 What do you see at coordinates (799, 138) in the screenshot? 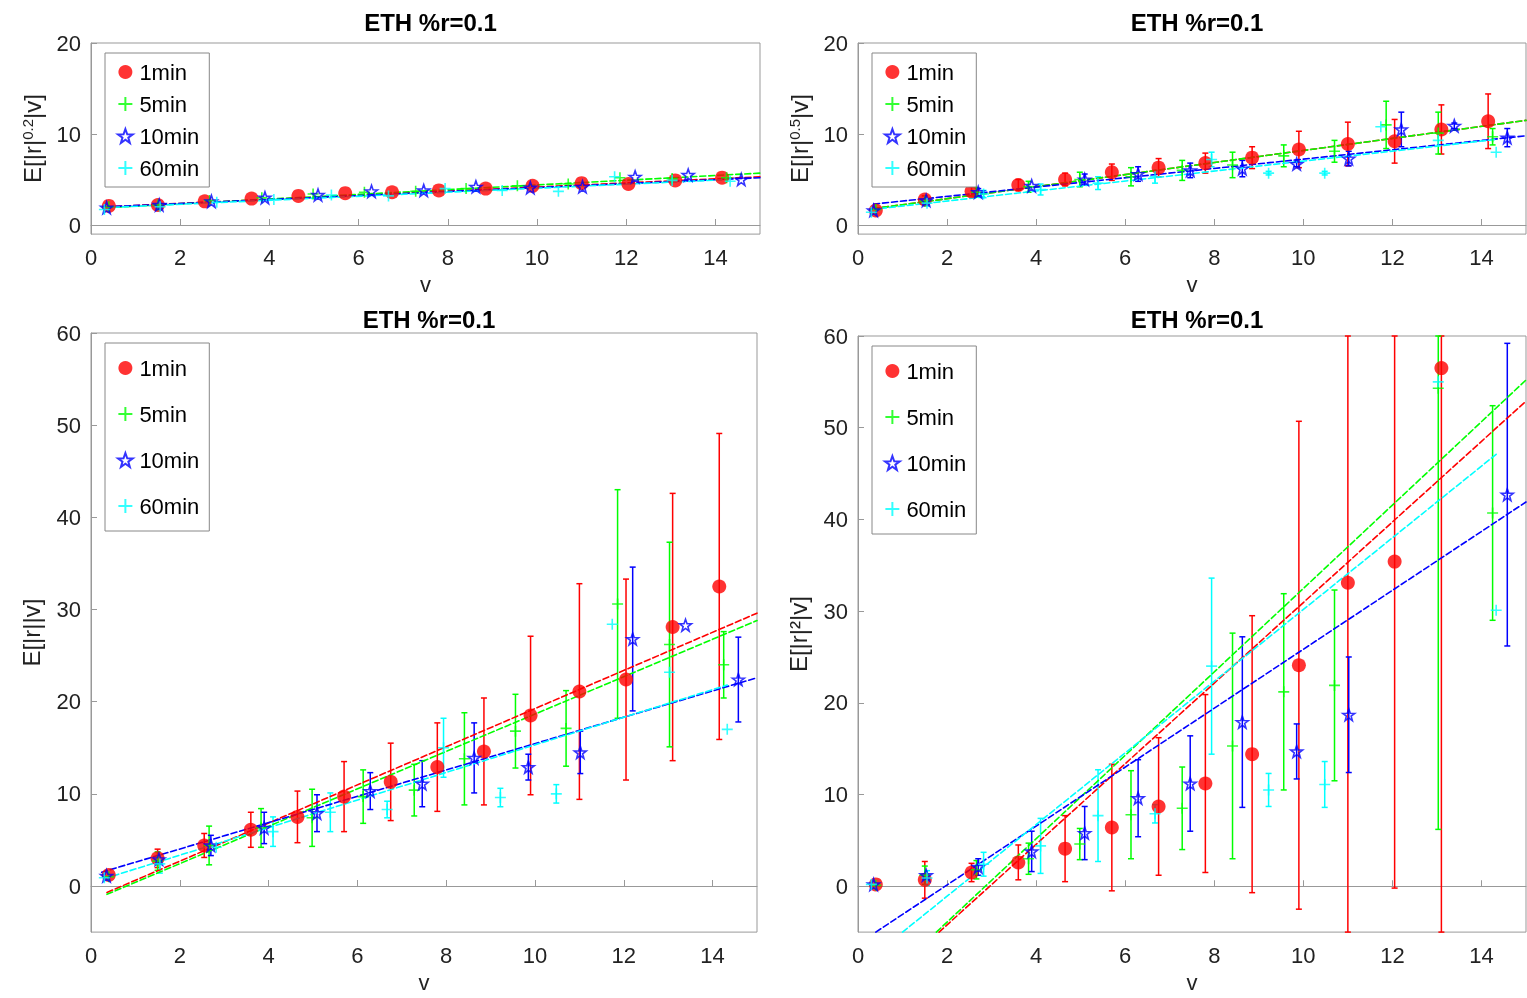
I see `y-axis-title: E[|r|0.5|v]` at bounding box center [799, 138].